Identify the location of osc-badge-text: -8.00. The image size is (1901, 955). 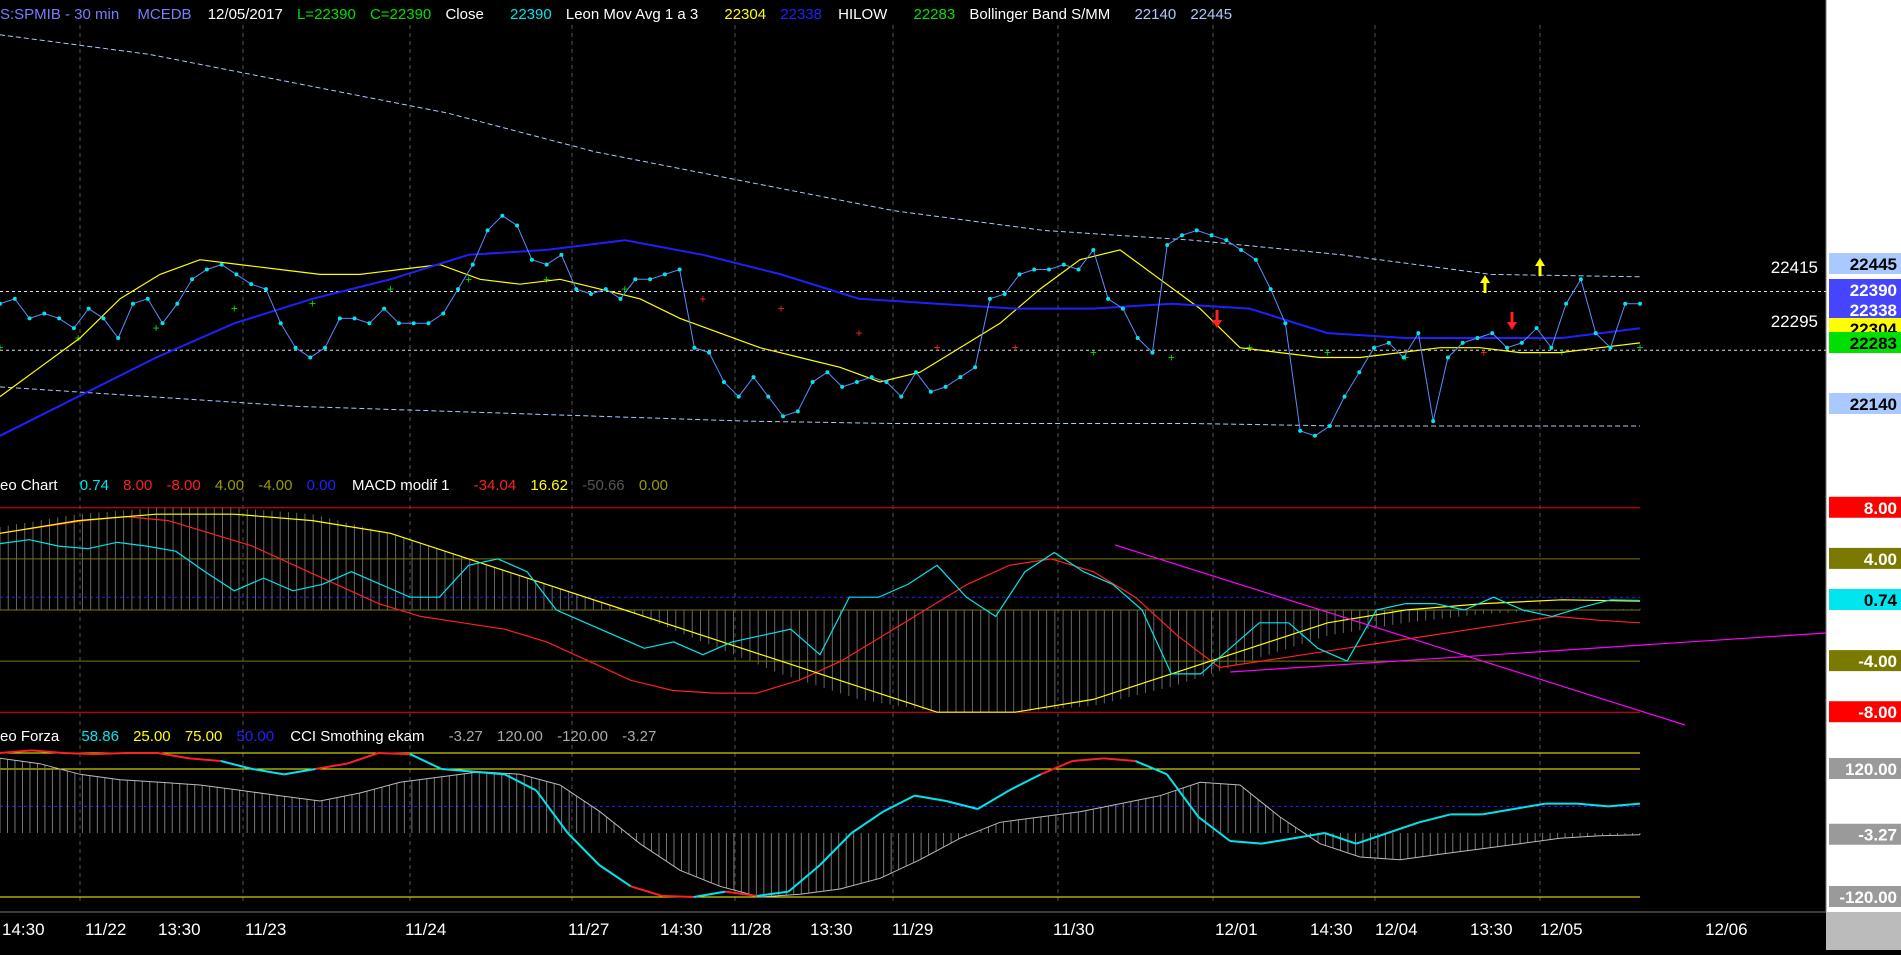
(1877, 712).